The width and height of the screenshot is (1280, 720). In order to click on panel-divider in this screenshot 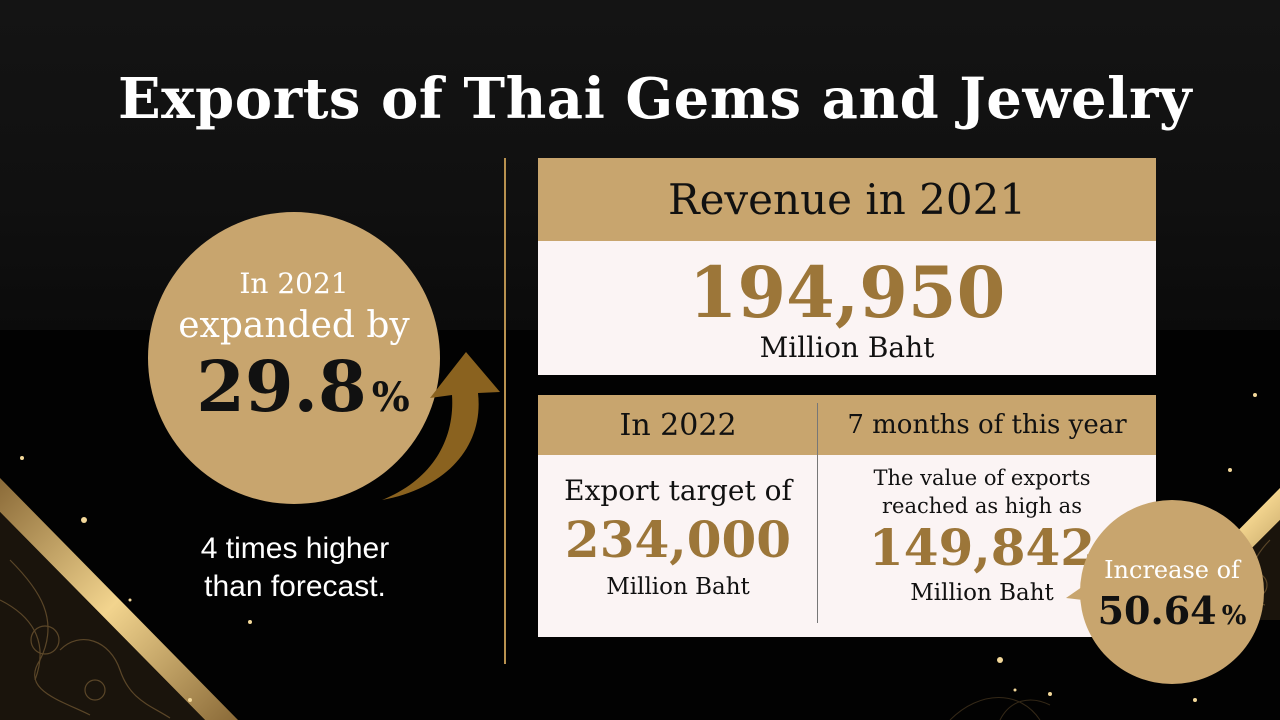, I will do `click(817, 513)`.